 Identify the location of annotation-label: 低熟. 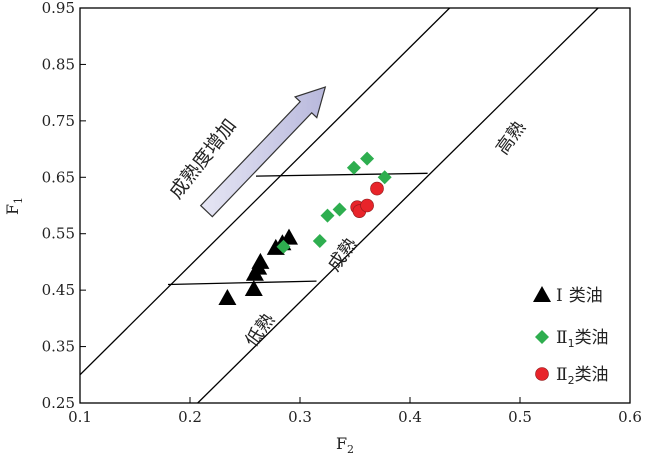
(260, 330).